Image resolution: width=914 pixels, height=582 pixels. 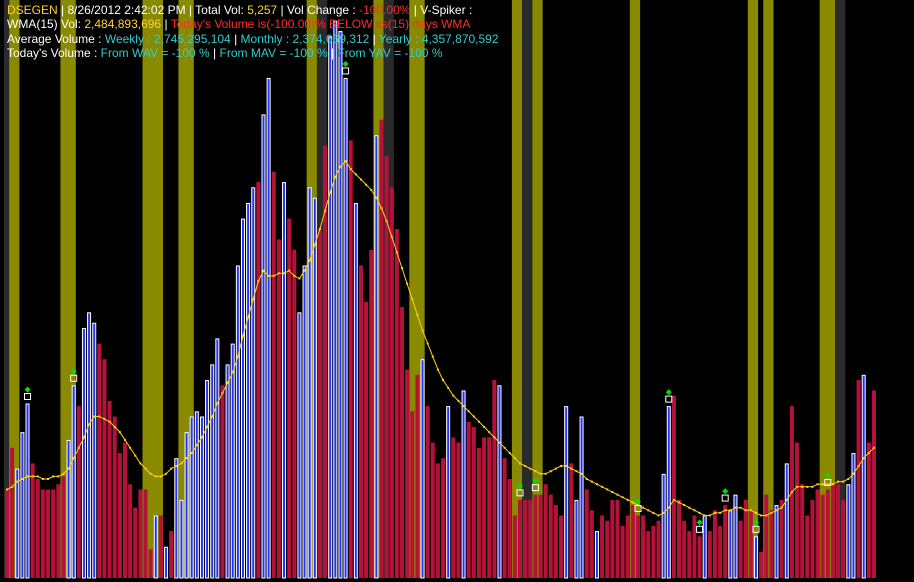 I want to click on vol-change-value: -100.00%, so click(x=385, y=10).